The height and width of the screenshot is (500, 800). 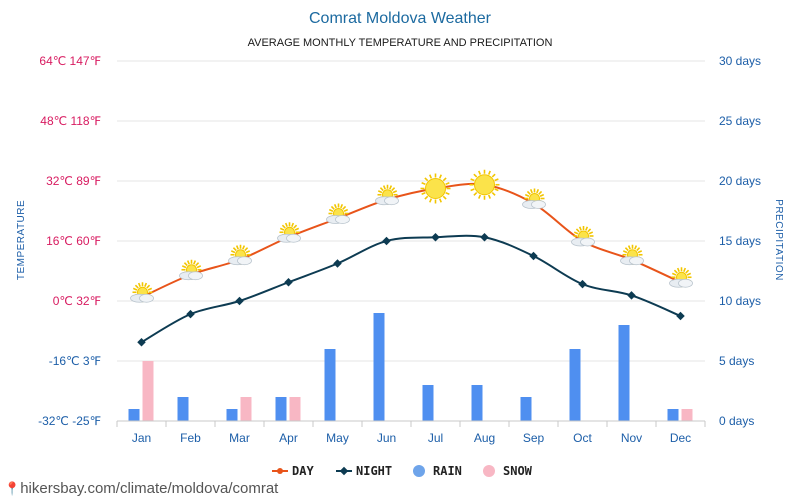 I want to click on x-tick-label: Jan, so click(x=141, y=438).